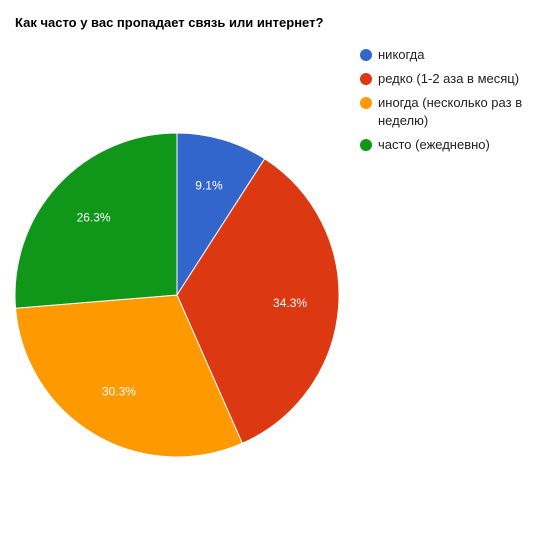 The width and height of the screenshot is (540, 540). I want to click on legend-item: часто (ежедневно), so click(447, 145).